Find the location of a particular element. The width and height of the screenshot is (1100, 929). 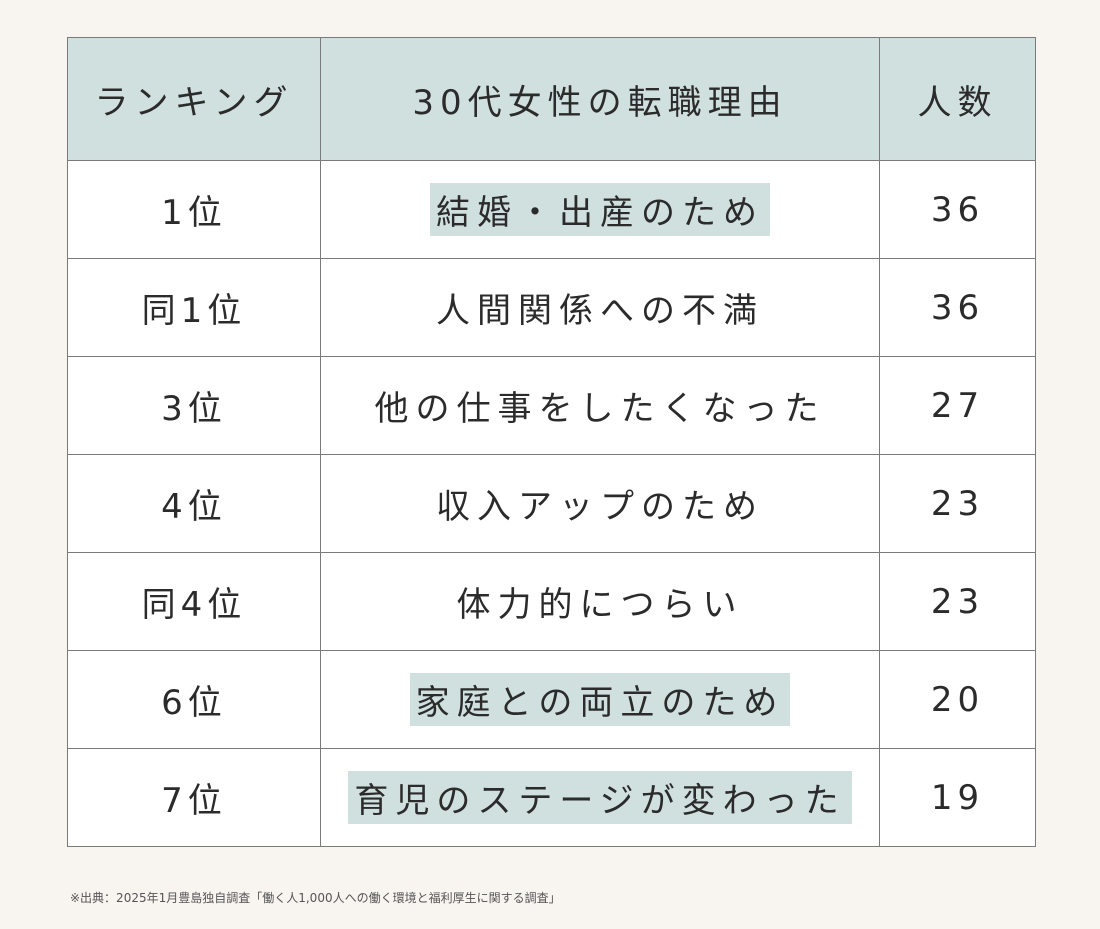

rank-cell: 同1位 is located at coordinates (194, 307).